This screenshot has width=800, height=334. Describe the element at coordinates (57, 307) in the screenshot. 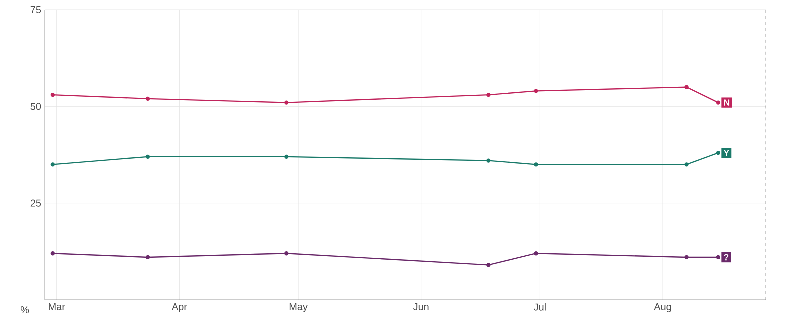

I see `x-tick-label: Mar` at that location.